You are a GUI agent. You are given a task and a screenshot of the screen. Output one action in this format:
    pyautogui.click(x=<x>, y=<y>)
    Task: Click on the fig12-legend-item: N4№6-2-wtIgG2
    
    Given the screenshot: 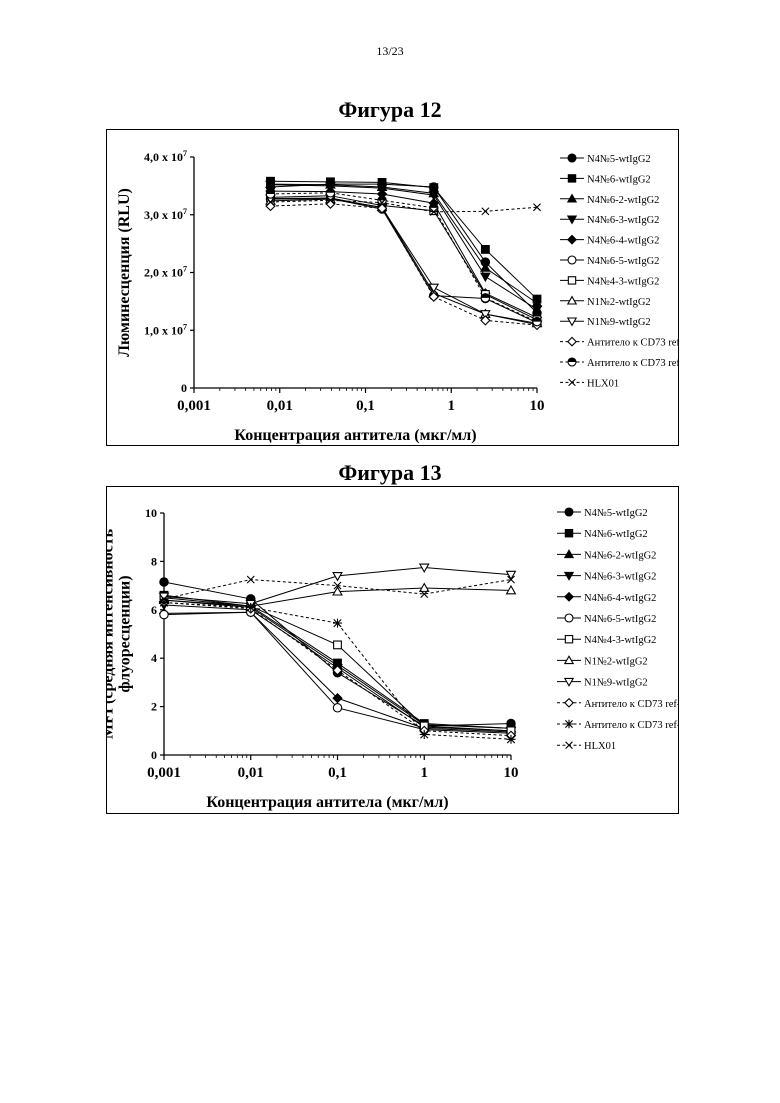 What is the action you would take?
    pyautogui.click(x=609, y=200)
    